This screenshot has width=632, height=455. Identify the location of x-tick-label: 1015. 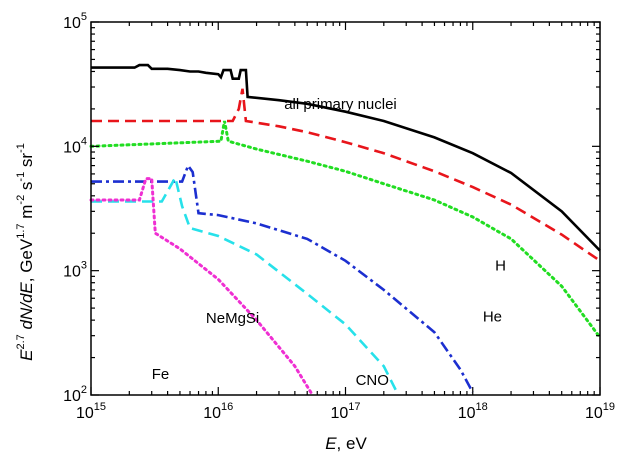
(91, 411).